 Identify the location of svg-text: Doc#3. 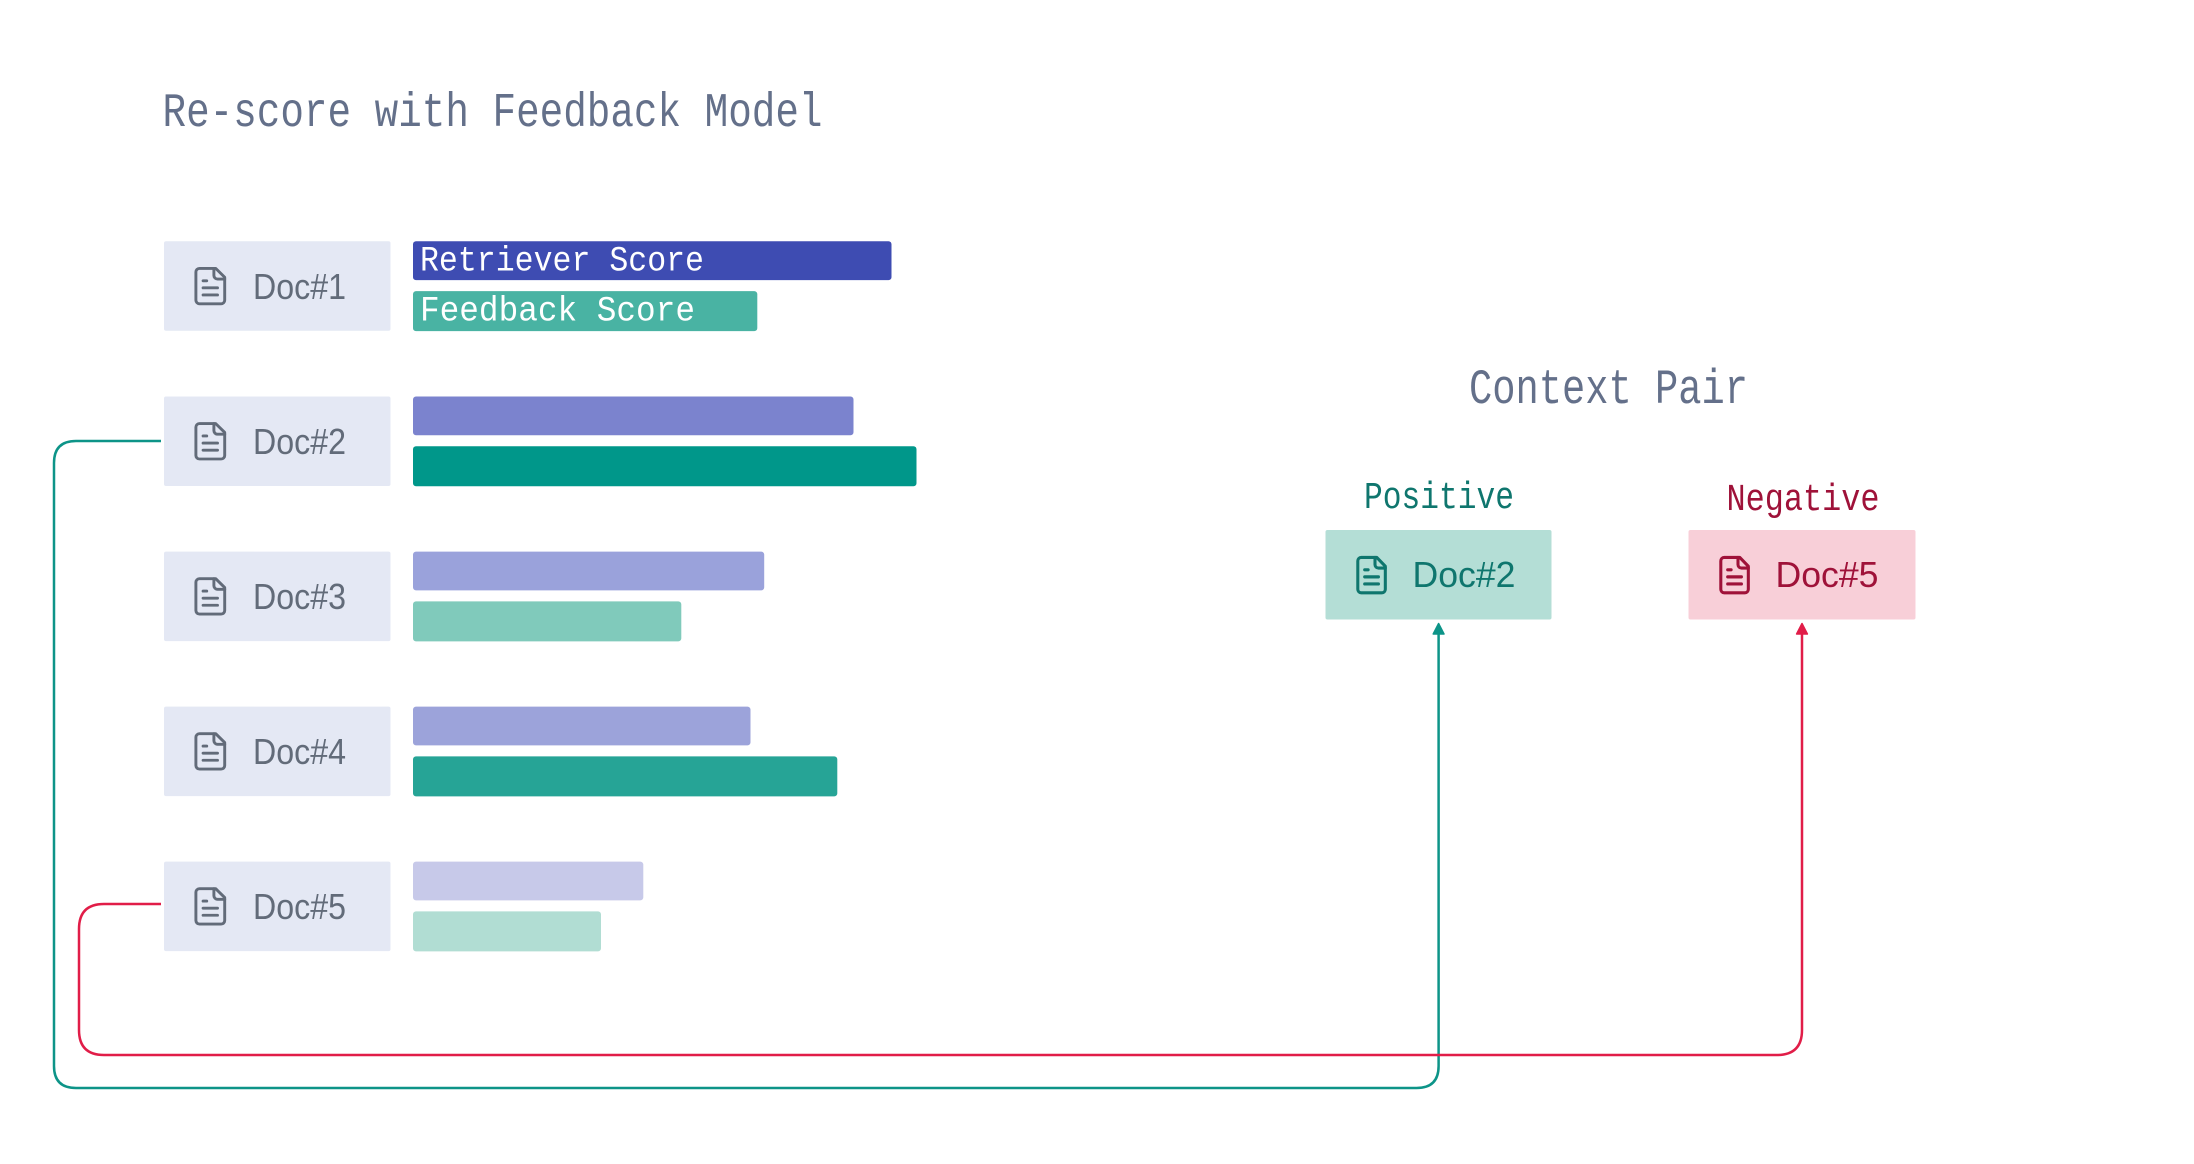
(299, 596).